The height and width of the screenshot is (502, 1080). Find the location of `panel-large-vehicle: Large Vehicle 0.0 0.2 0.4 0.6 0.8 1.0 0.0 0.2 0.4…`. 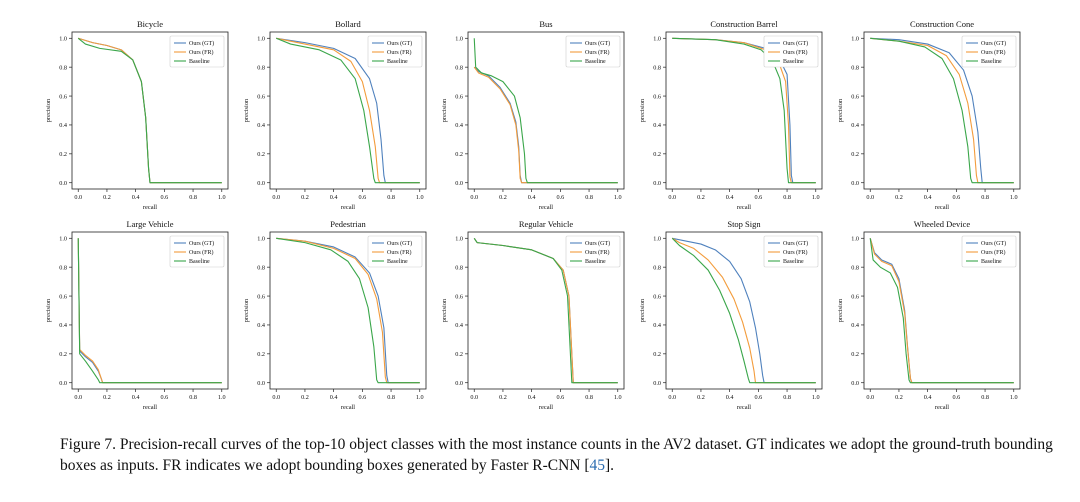

panel-large-vehicle: Large Vehicle 0.0 0.2 0.4 0.6 0.8 1.0 0.0 0.2 0.4… is located at coordinates (137, 315).